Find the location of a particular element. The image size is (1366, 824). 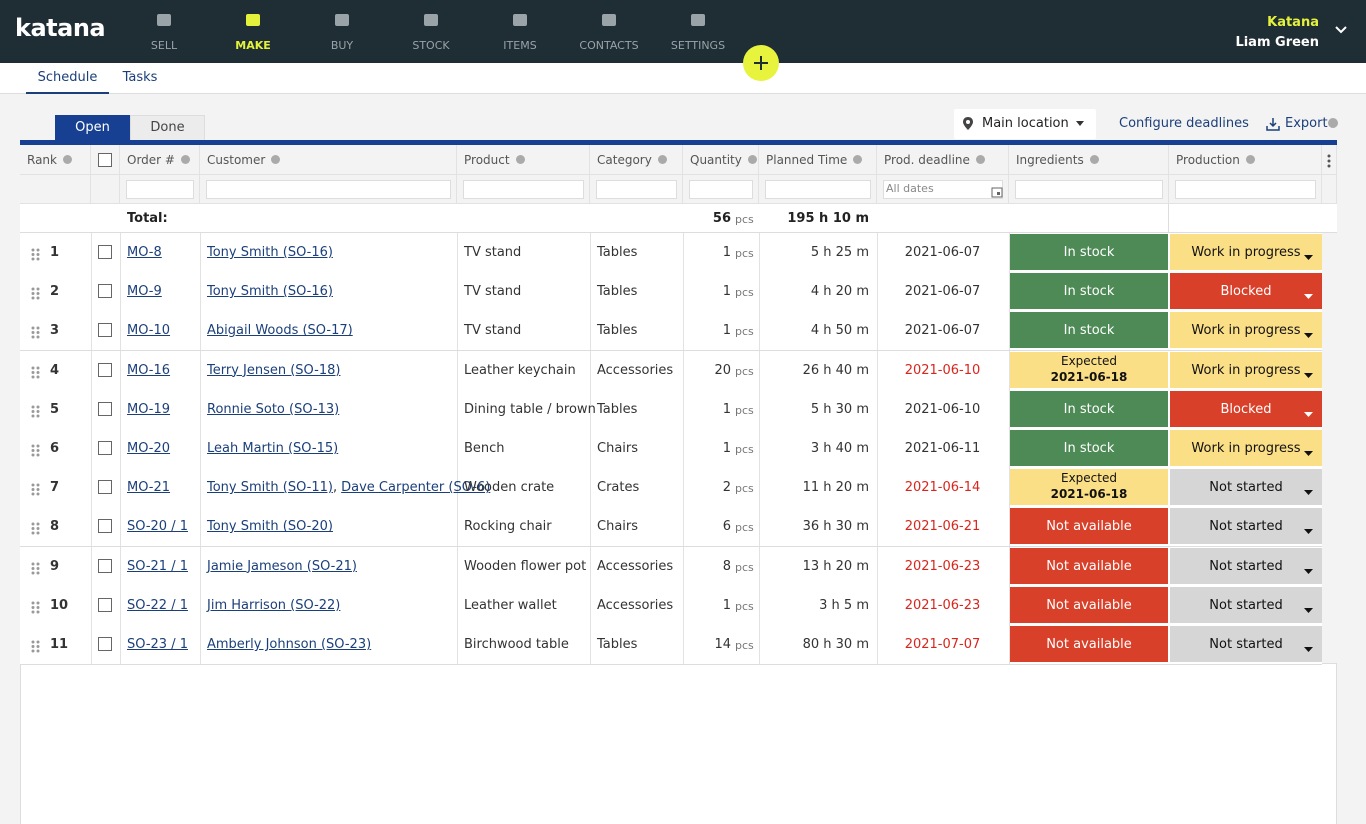

order-link: SO-23 / 1 is located at coordinates (157, 644).